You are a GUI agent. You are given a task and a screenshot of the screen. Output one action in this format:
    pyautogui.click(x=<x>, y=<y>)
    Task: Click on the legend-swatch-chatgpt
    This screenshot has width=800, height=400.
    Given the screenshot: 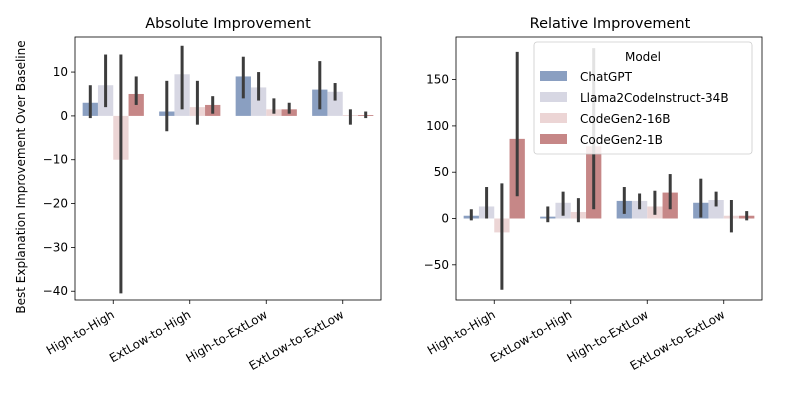 What is the action you would take?
    pyautogui.click(x=553, y=76)
    